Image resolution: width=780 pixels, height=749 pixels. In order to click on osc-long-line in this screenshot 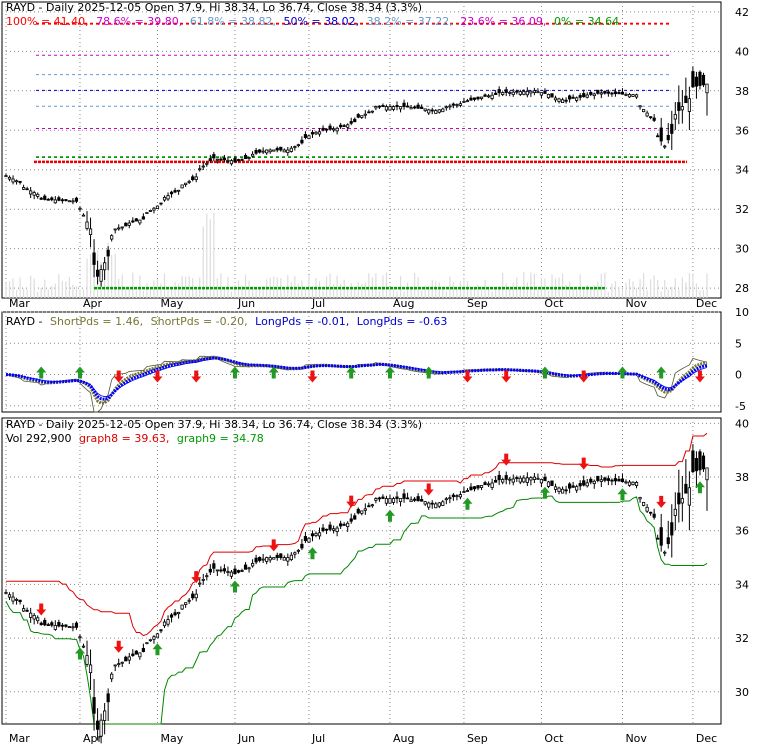, I will do `click(356, 378)`.